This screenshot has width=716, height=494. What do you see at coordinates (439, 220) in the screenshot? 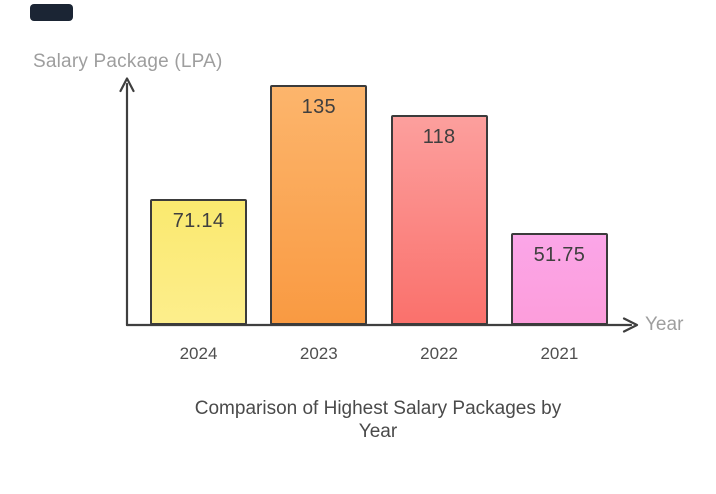
I see `bar-2022: 118` at bounding box center [439, 220].